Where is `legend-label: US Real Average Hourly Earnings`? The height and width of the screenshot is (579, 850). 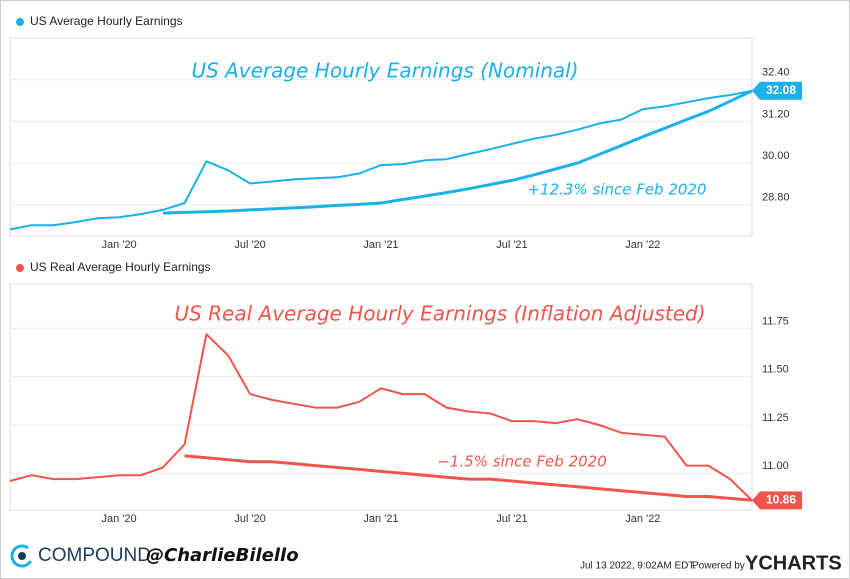 legend-label: US Real Average Hourly Earnings is located at coordinates (120, 267).